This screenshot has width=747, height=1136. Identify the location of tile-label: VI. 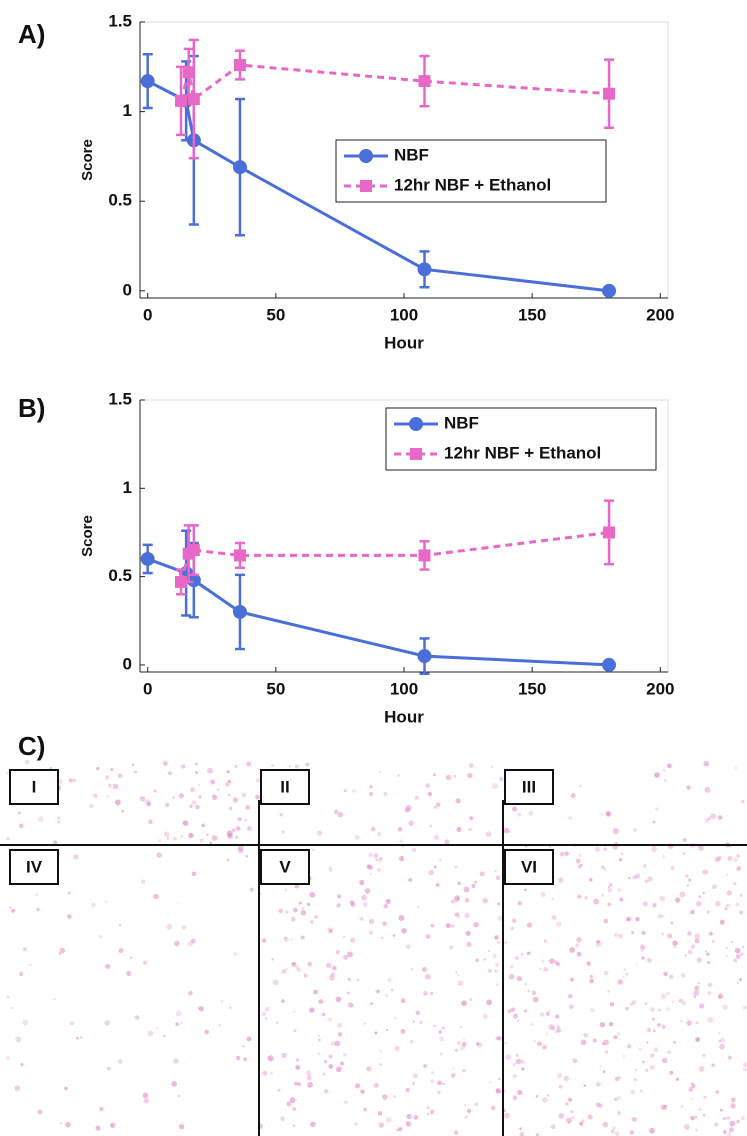
(529, 866).